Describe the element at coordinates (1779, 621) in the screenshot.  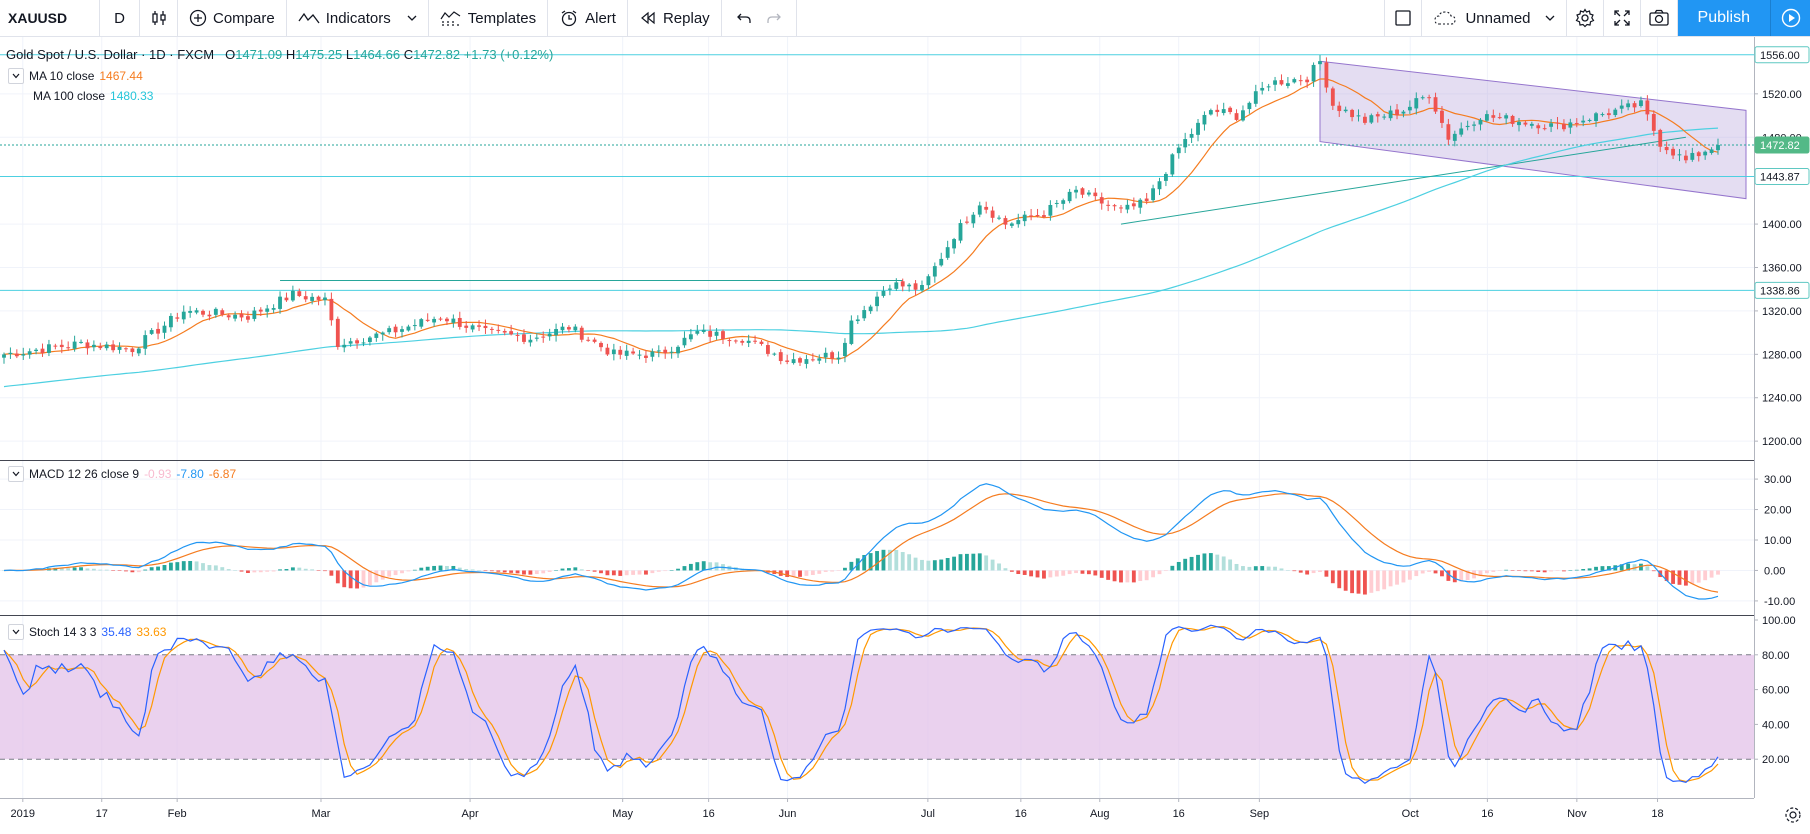
I see `stoch-tick-label: 100.00` at that location.